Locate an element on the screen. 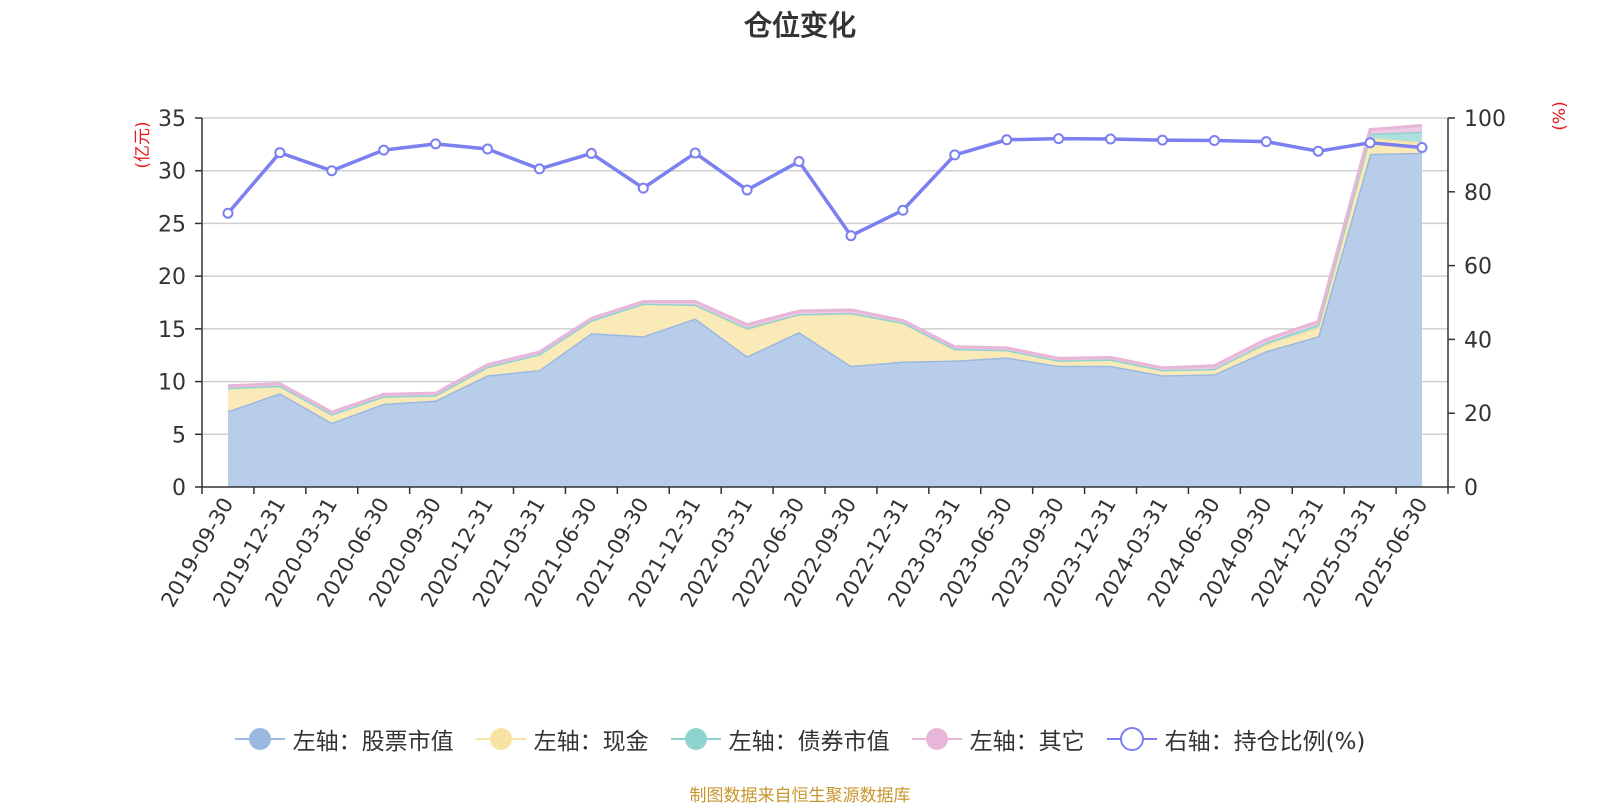 The height and width of the screenshot is (806, 1600). ratio-line is located at coordinates (825, 187).